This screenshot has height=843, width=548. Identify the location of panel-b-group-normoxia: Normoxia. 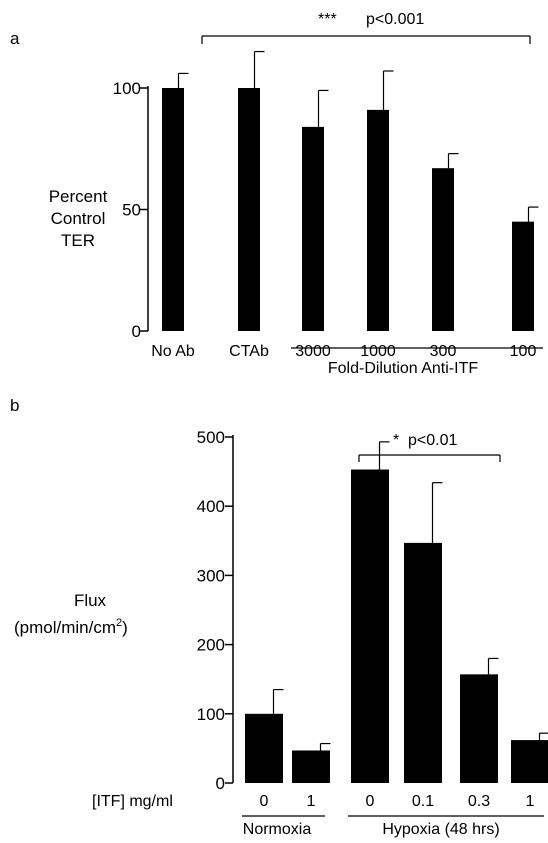
(277, 829).